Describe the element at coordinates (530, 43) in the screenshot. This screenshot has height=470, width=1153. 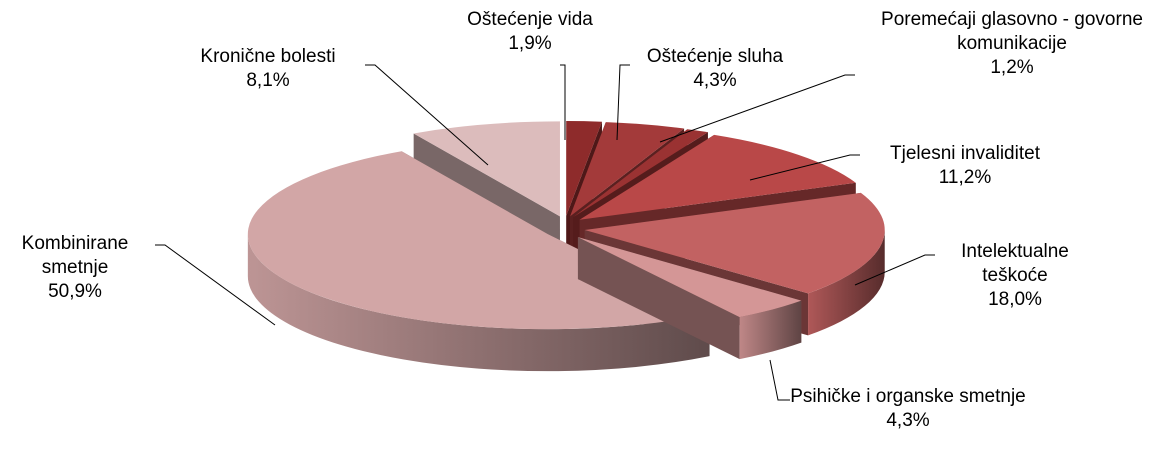
I see `value-label: 1,9%` at that location.